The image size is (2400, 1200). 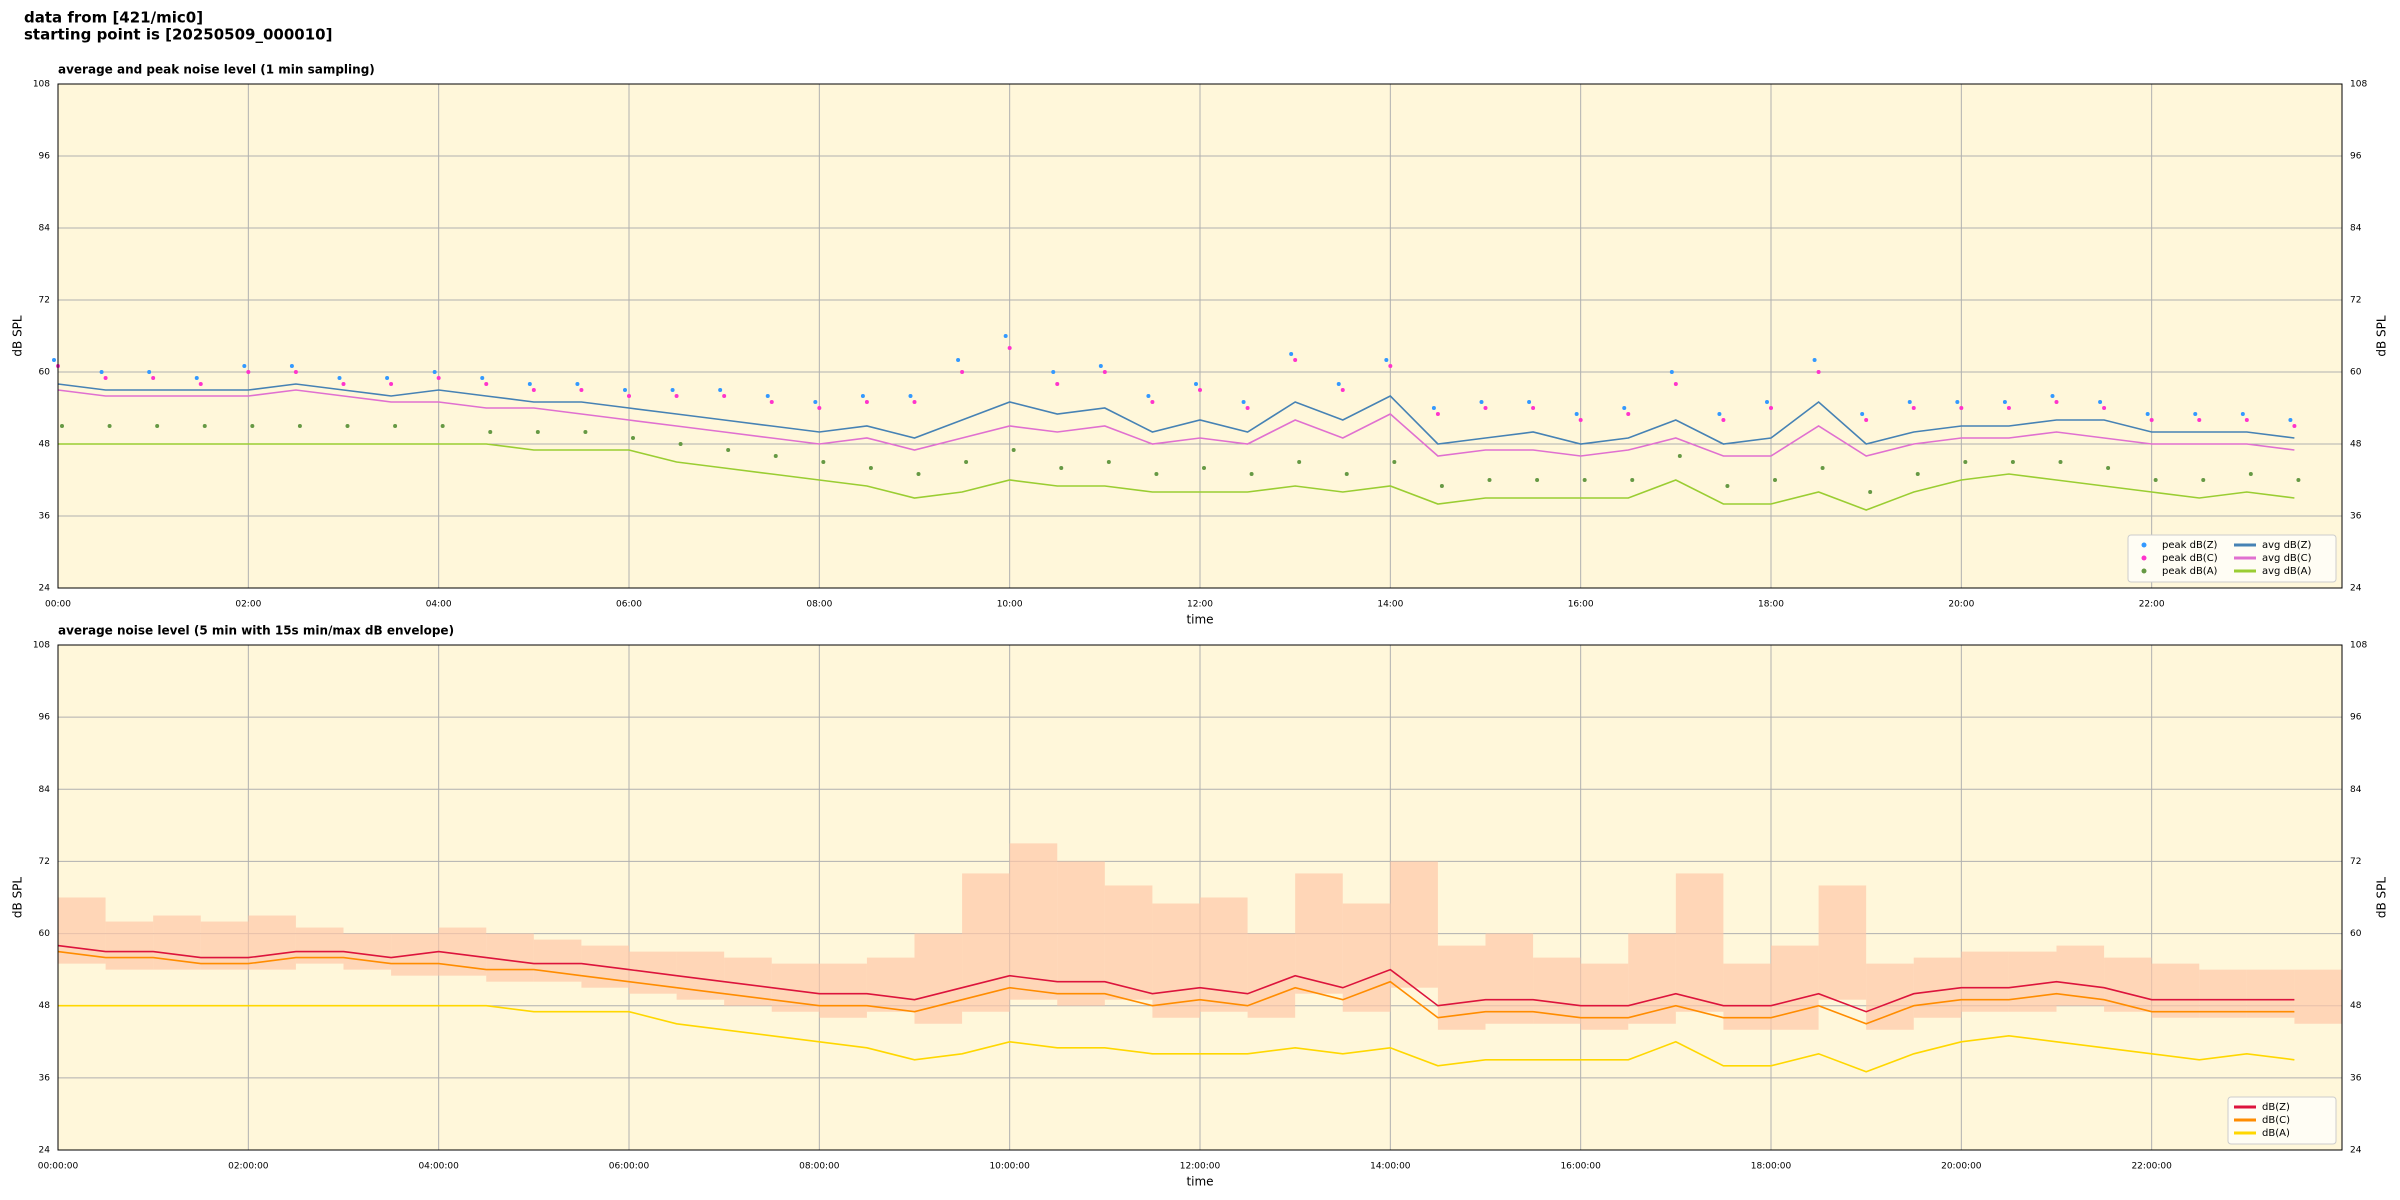 What do you see at coordinates (1390, 1167) in the screenshot?
I see `x-tick-label: 14:00:00` at bounding box center [1390, 1167].